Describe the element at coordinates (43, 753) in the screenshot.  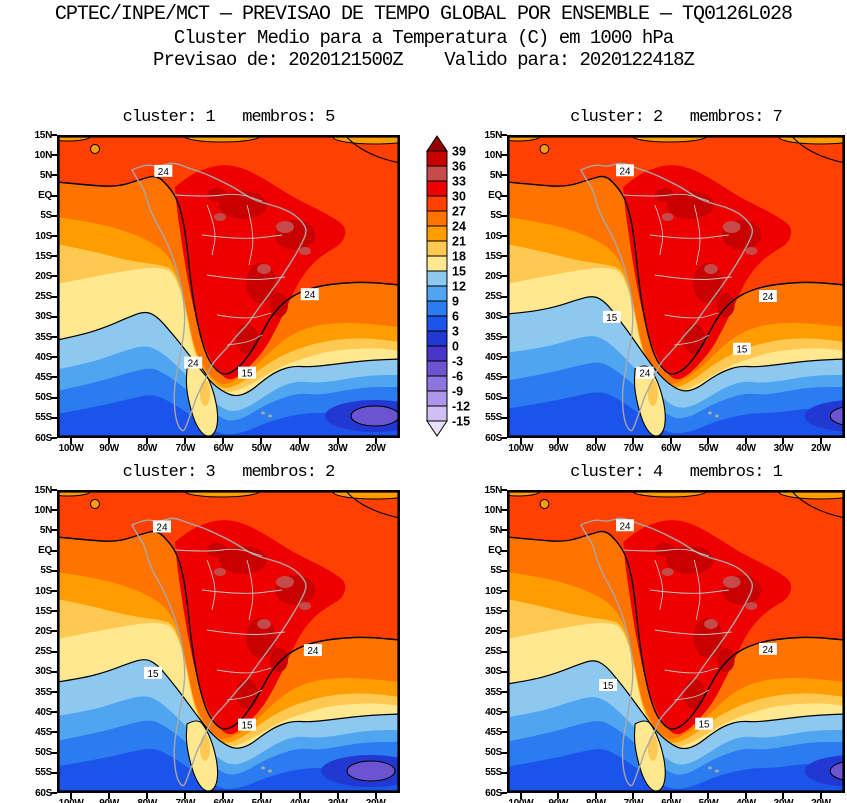
I see `lat-axis-label: 50S` at that location.